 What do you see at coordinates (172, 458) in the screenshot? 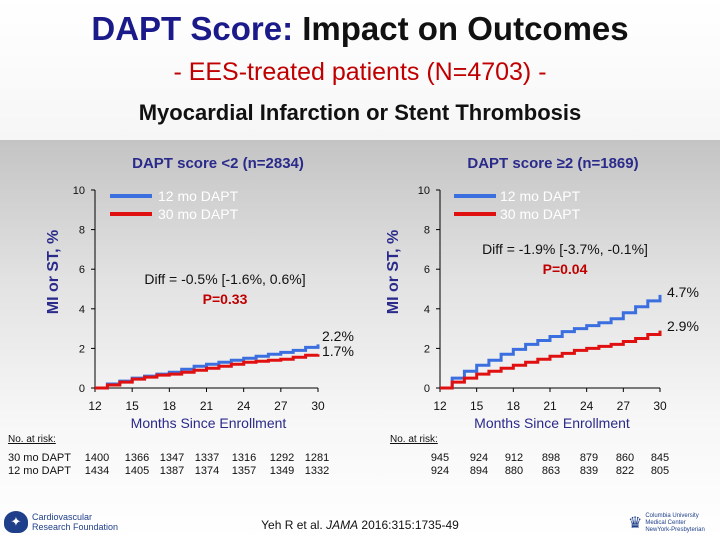
I see `risk-value-0-0-2: 1347` at bounding box center [172, 458].